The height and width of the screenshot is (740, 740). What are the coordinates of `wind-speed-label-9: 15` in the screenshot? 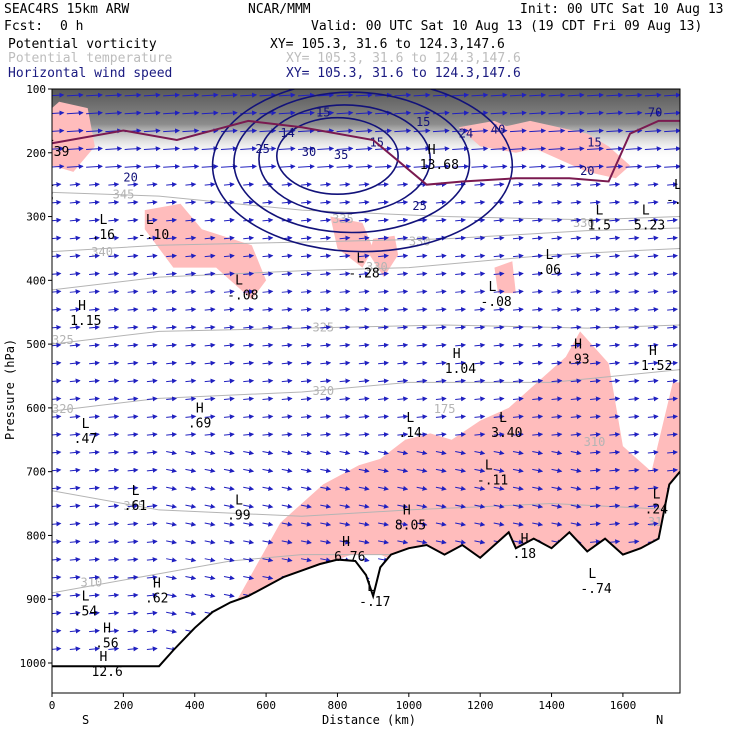 It's located at (323, 112).